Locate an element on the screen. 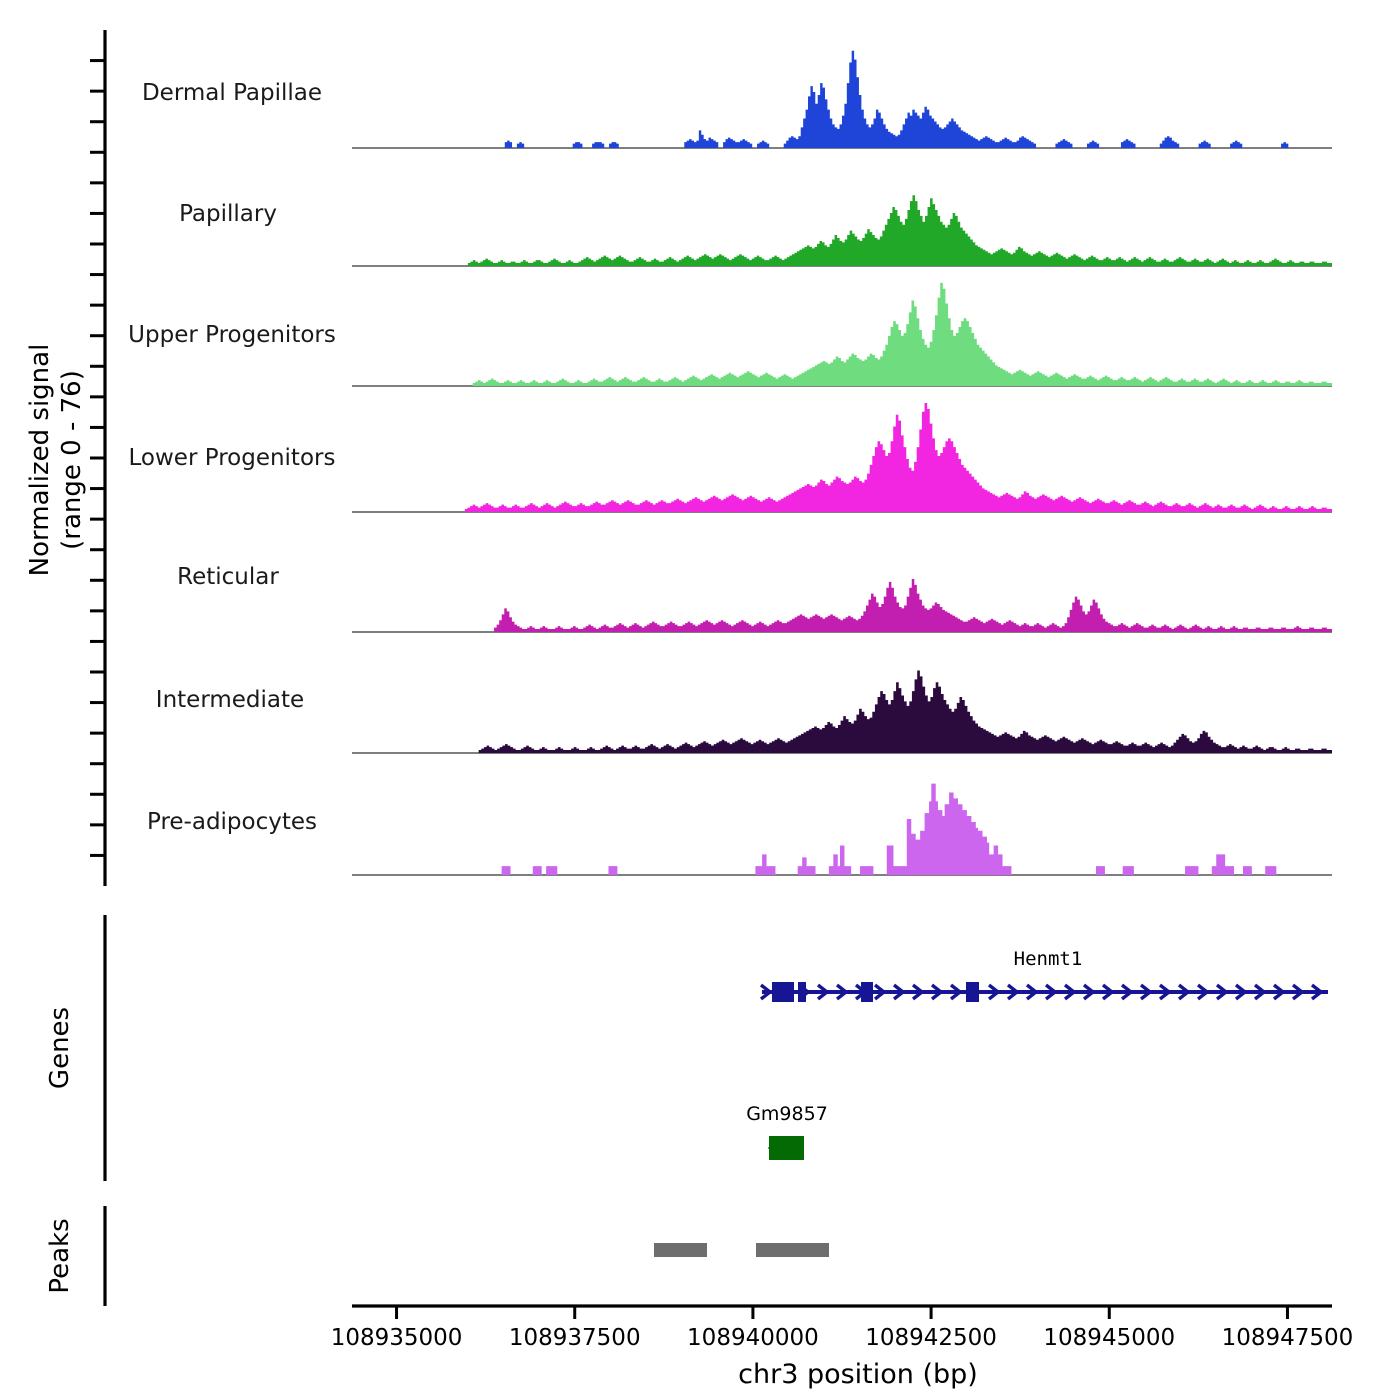 This screenshot has width=1400, height=1400. peaks-axis-title: Peaks is located at coordinates (60, 1255).